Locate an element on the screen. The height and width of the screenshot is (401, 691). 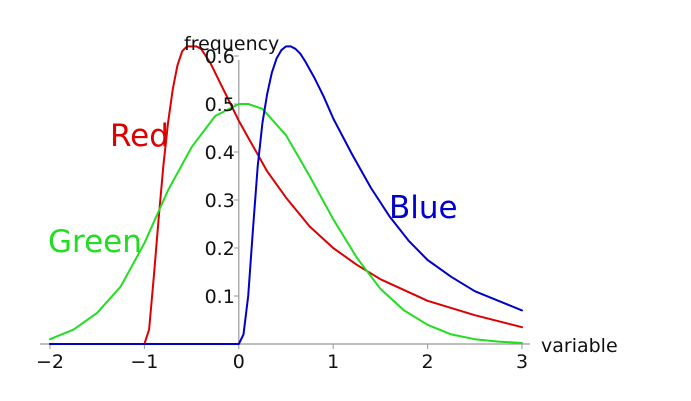
y-axis-title: frequency is located at coordinates (231, 44).